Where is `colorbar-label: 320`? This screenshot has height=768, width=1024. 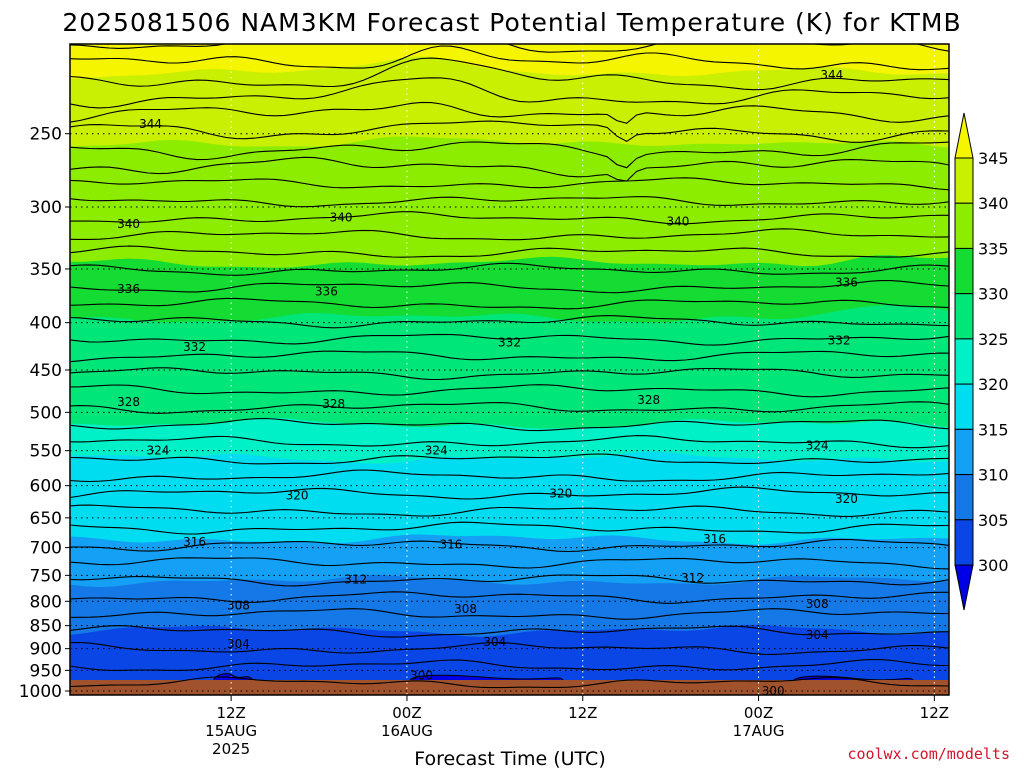
colorbar-label: 320 is located at coordinates (993, 384).